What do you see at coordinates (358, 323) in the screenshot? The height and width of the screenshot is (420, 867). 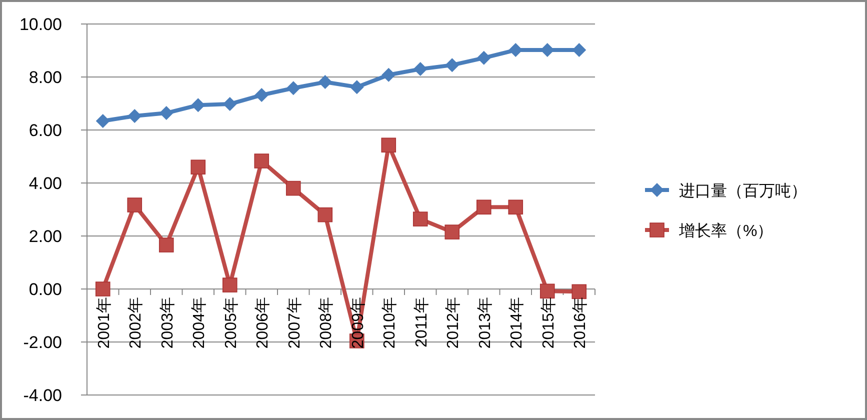 I see `x-tick-label: 2009年` at bounding box center [358, 323].